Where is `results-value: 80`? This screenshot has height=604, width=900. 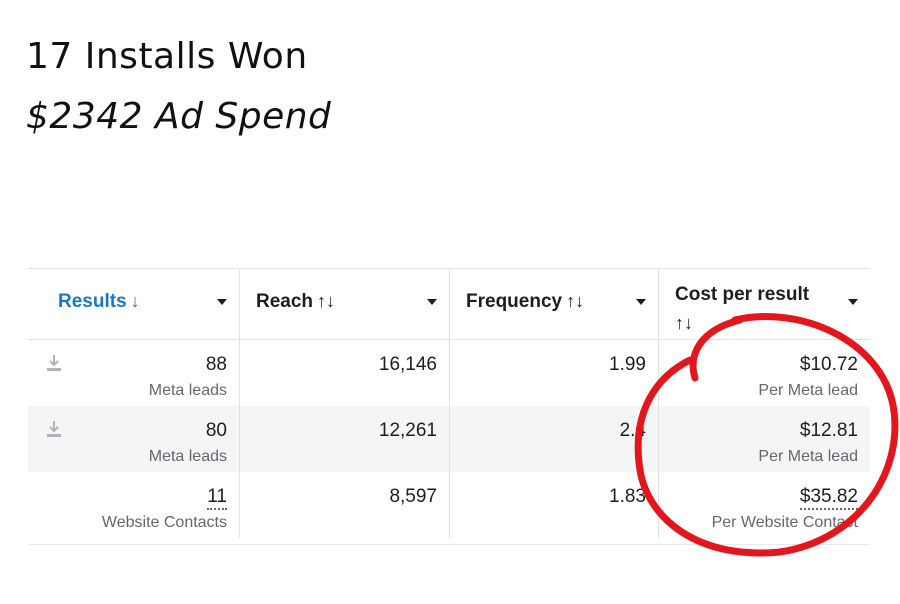 results-value: 80 is located at coordinates (216, 430).